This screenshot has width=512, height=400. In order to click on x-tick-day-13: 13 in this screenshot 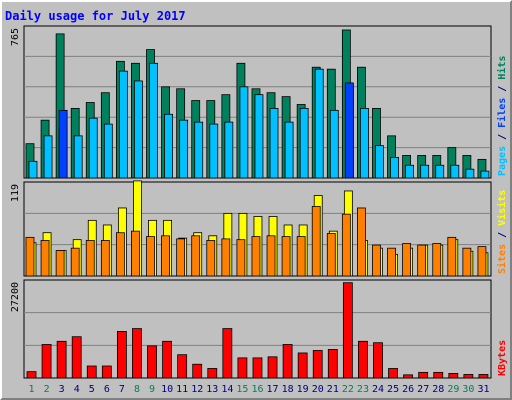, I will do `click(212, 389)`.